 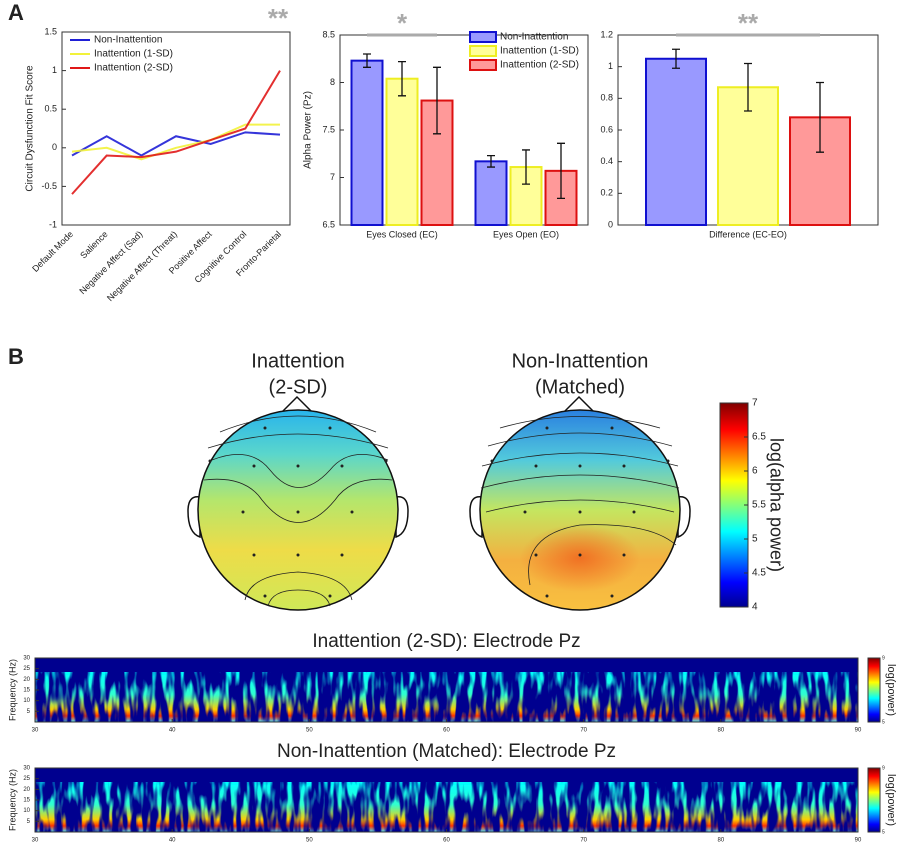 I want to click on plot-frame, so click(x=176, y=128).